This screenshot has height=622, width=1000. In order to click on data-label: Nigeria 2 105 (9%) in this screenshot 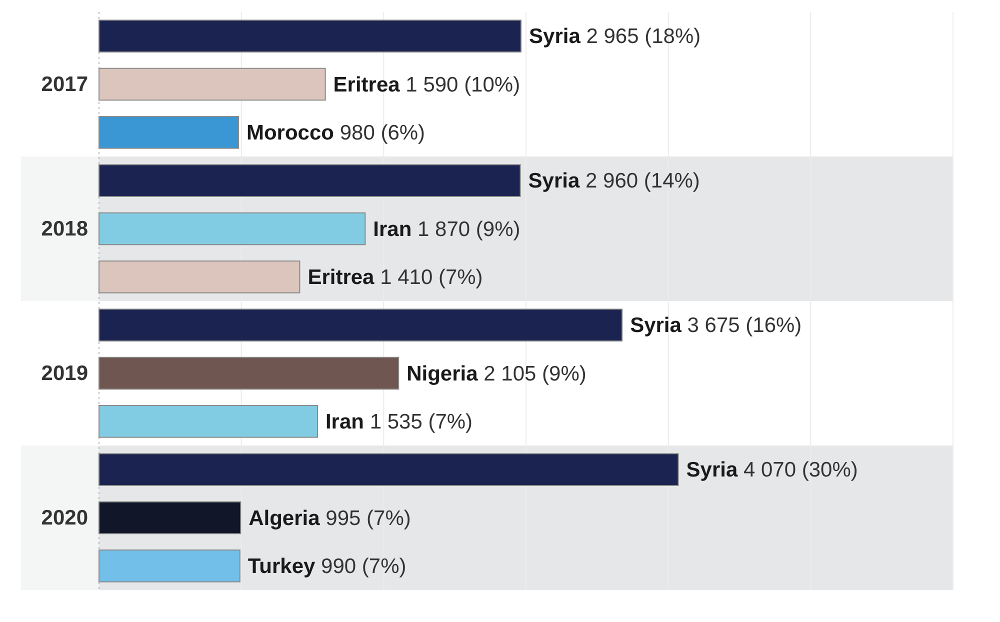, I will do `click(496, 373)`.